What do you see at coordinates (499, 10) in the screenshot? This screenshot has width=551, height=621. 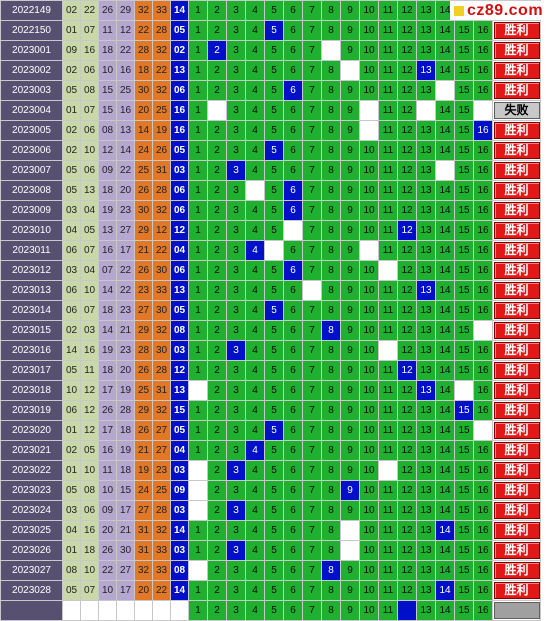 I see `site-logo: cz89.com` at bounding box center [499, 10].